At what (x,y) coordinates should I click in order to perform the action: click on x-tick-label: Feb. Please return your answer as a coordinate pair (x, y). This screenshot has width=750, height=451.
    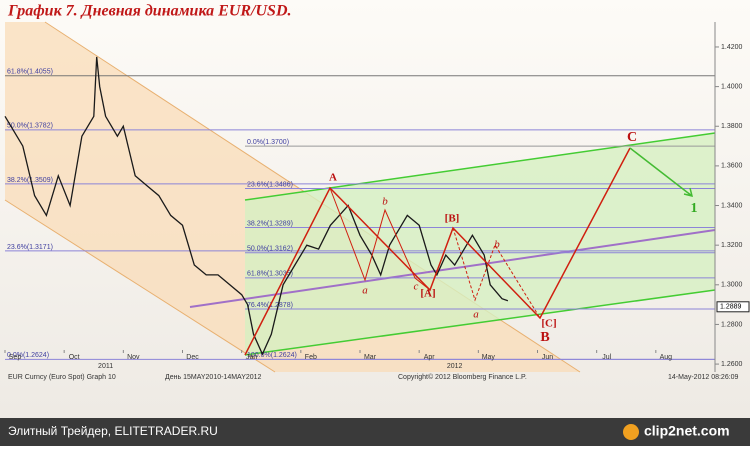
    Looking at the image, I should click on (311, 357).